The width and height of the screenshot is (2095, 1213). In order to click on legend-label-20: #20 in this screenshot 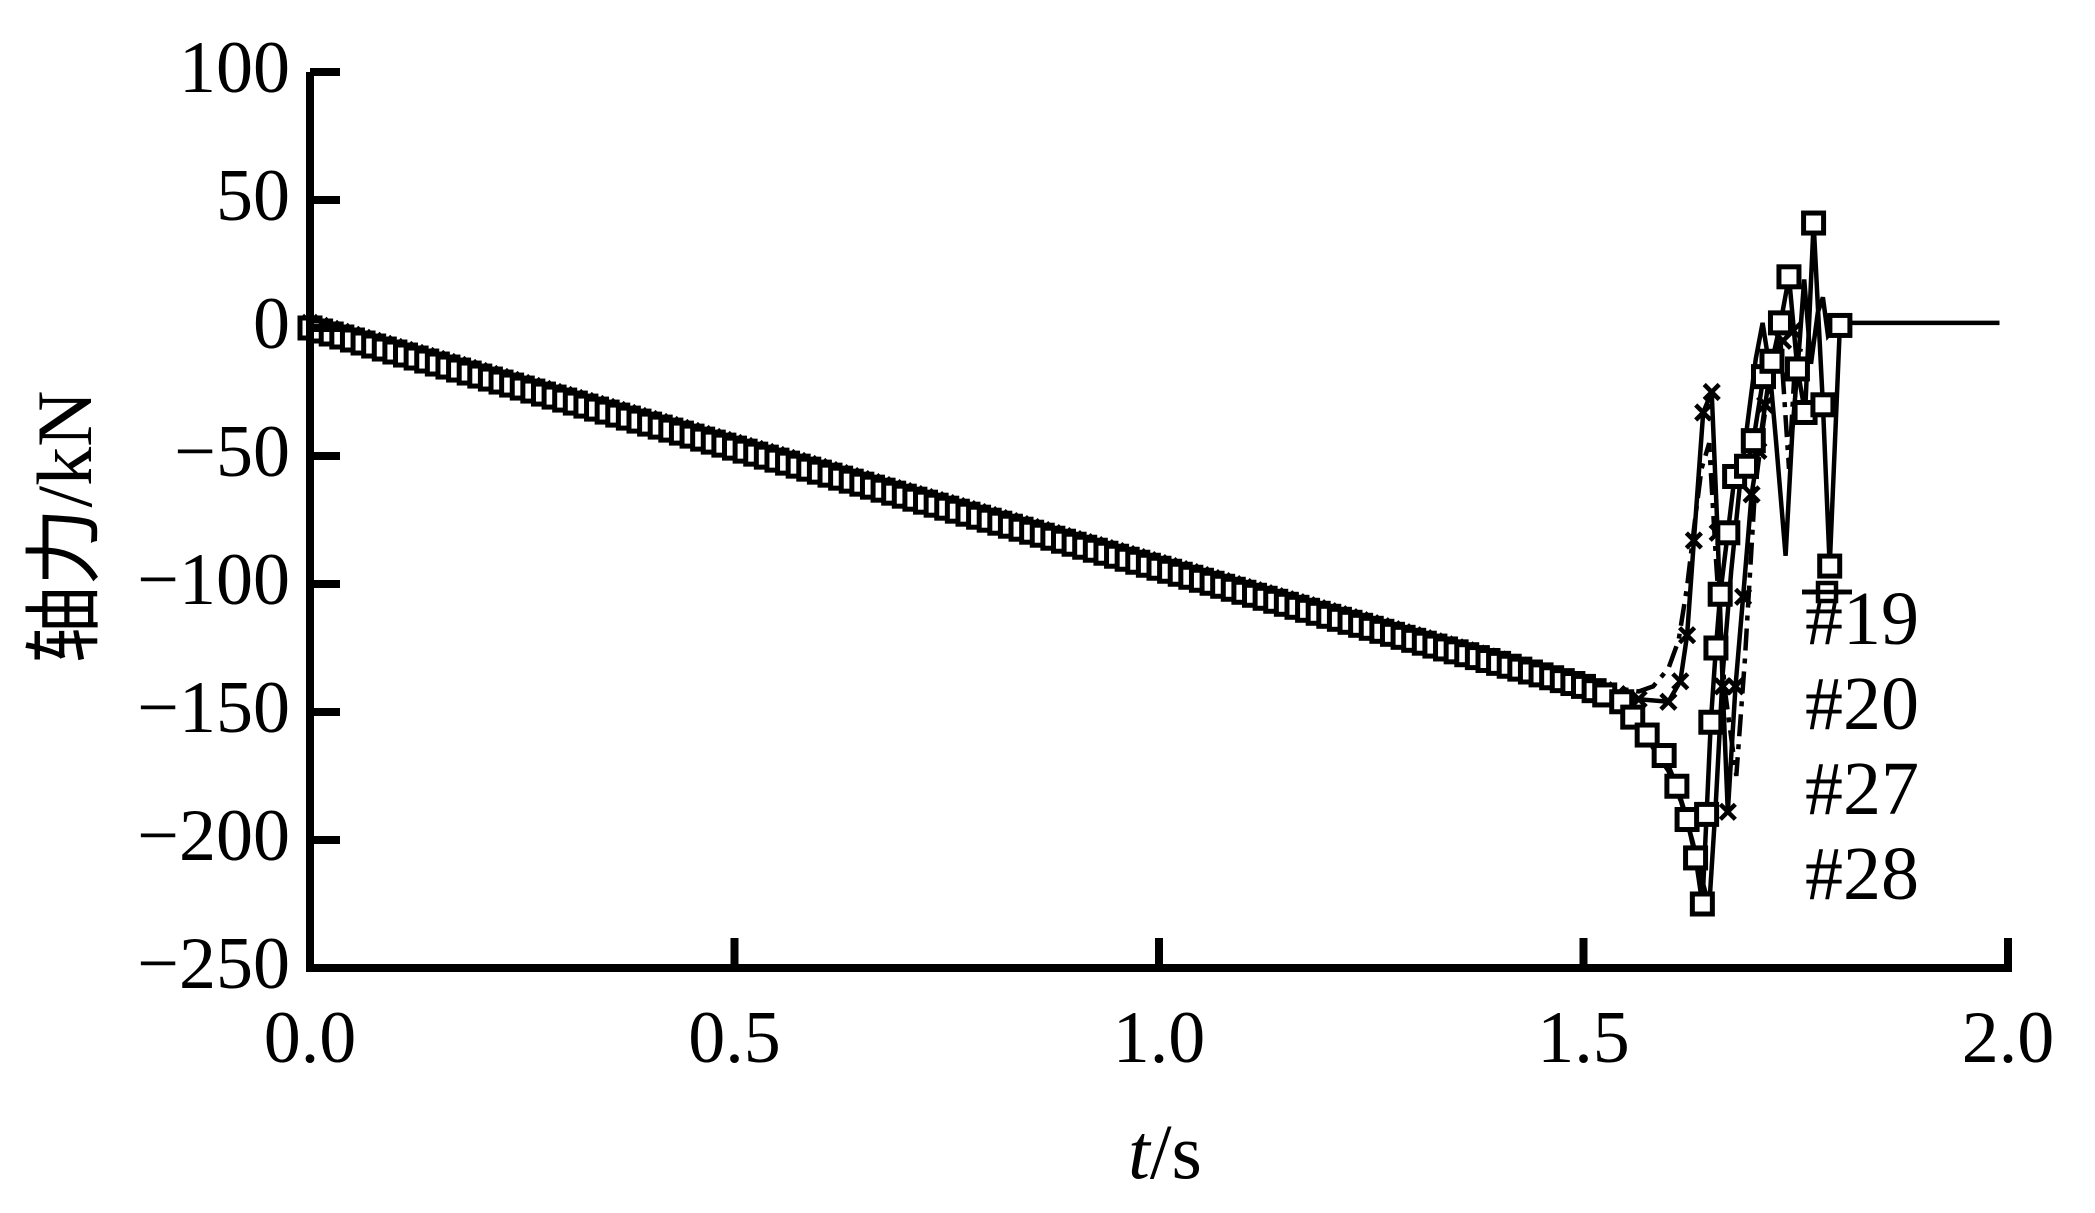, I will do `click(1862, 703)`.